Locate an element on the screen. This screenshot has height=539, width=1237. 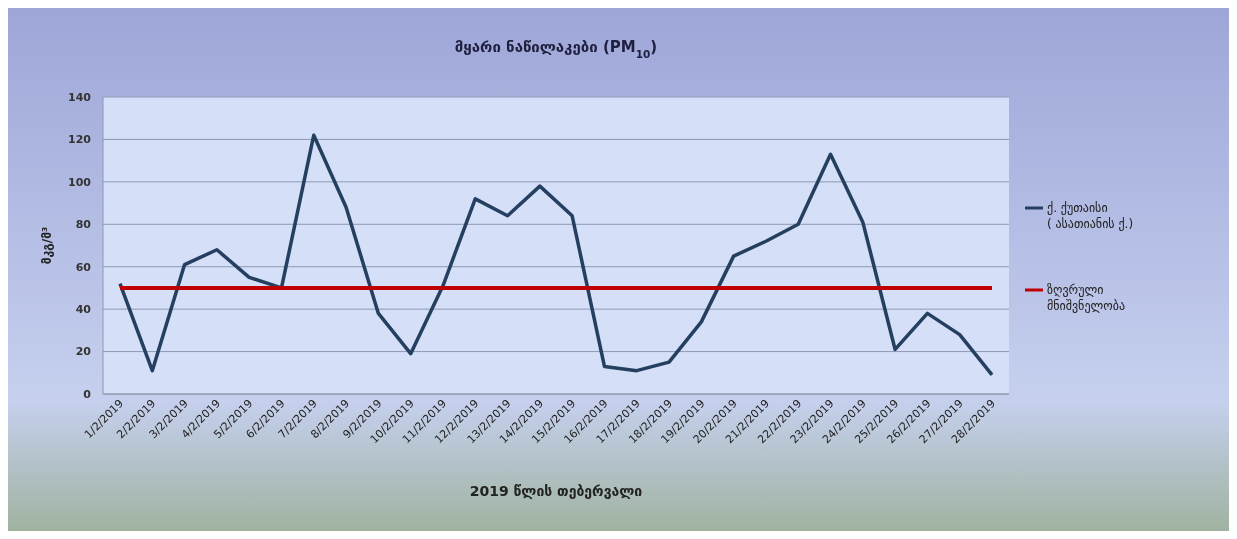
y-tick-label: 140 is located at coordinates (80, 97).